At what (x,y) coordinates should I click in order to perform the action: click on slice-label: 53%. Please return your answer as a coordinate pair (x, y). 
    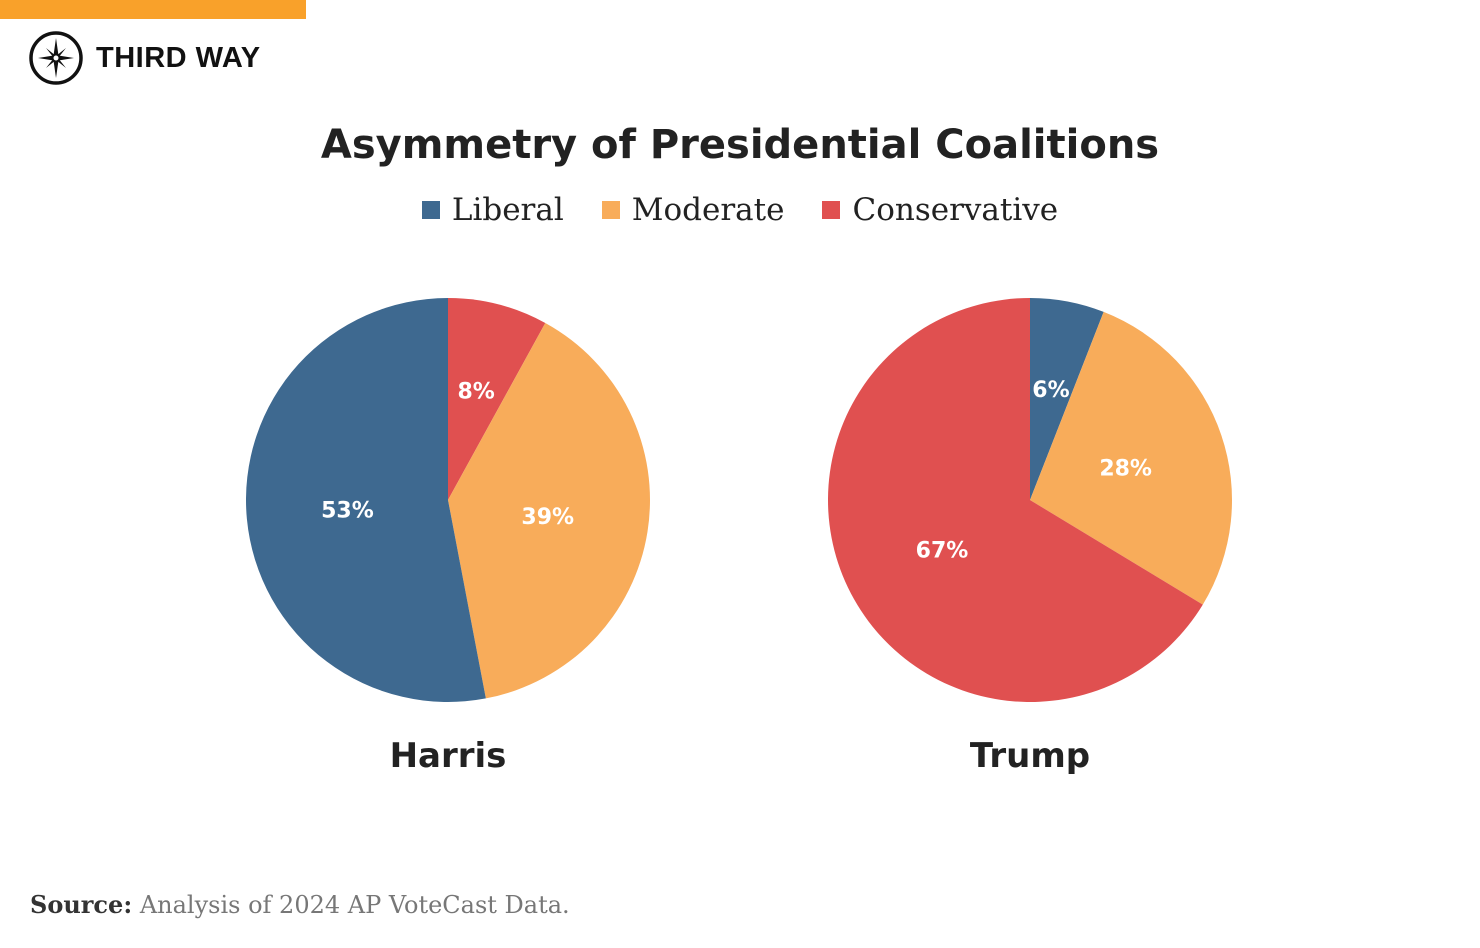
    Looking at the image, I should click on (347, 511).